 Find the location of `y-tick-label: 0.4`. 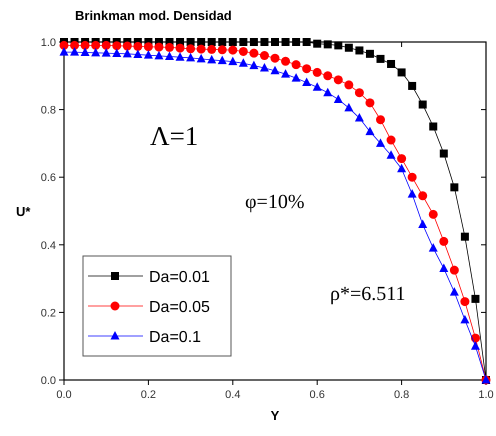

y-tick-label: 0.4 is located at coordinates (48, 246).